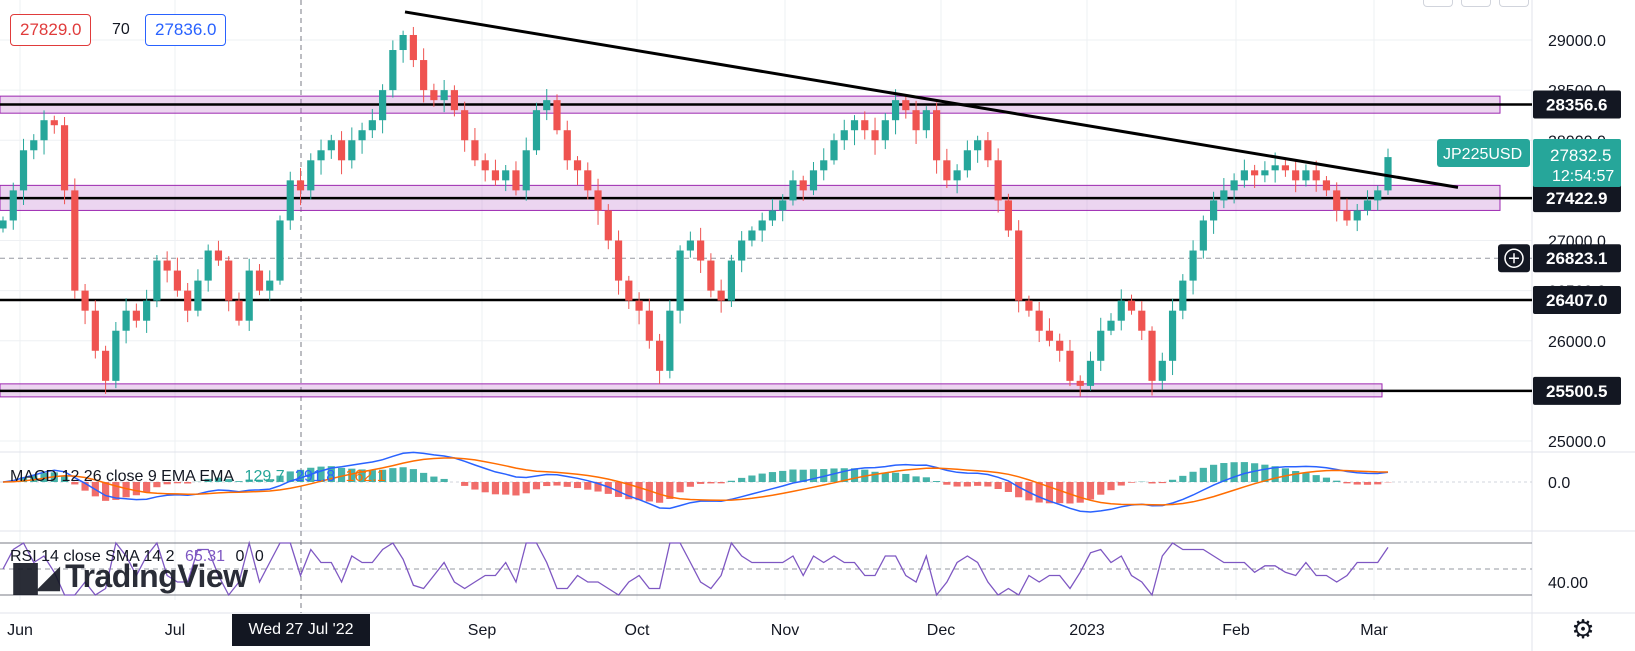  Describe the element at coordinates (186, 30) in the screenshot. I see `buy-price-box: 27836.0` at that location.